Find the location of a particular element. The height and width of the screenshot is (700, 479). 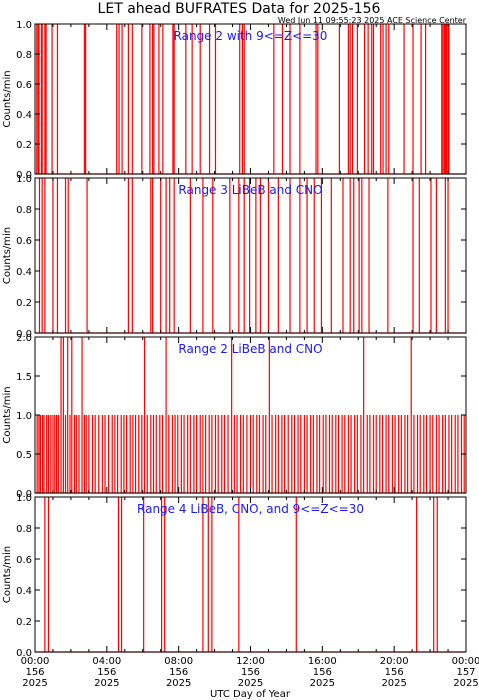

x-axis-label: UTC Day of Year is located at coordinates (250, 694).